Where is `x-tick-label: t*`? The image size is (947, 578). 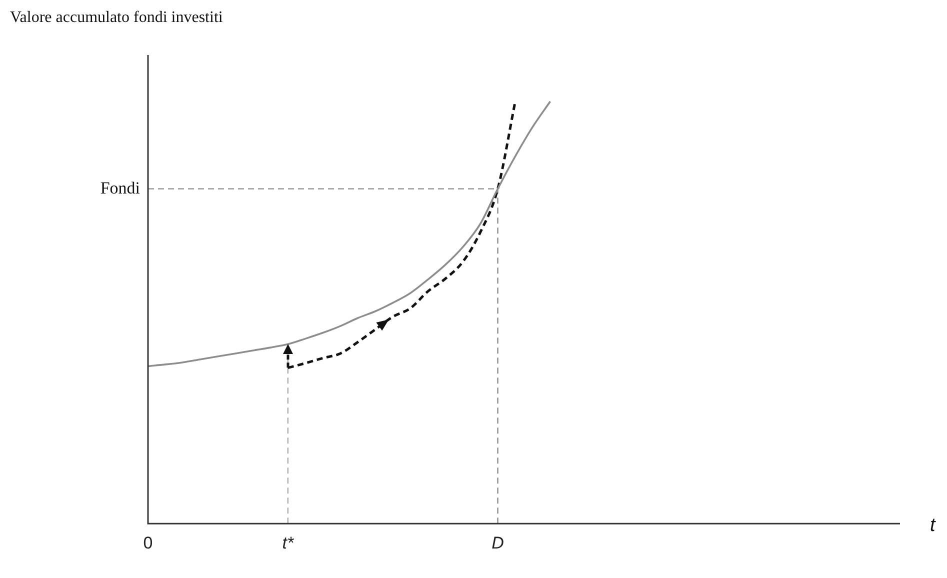
x-tick-label: t* is located at coordinates (288, 543).